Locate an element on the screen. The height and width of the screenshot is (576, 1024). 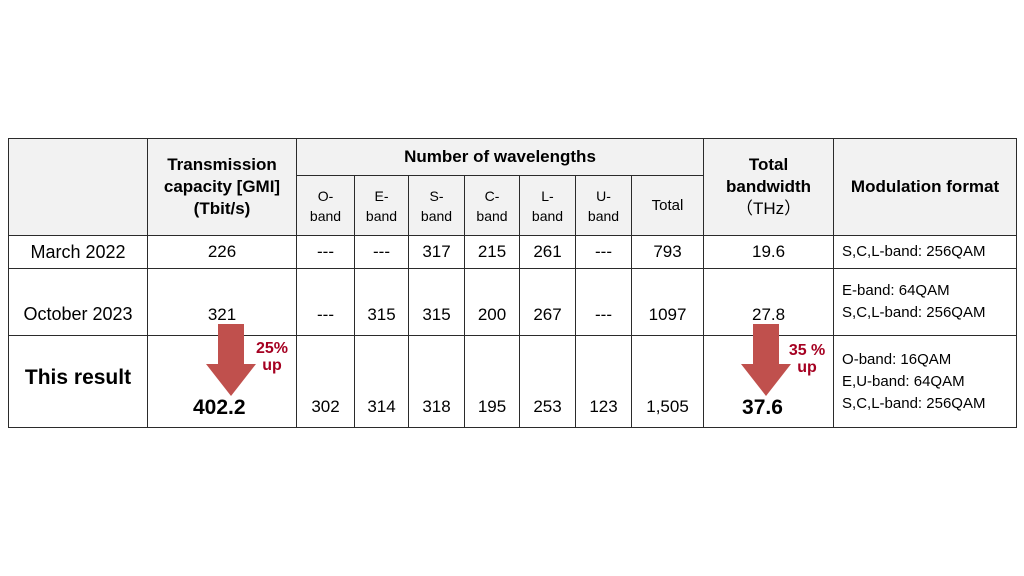
band-c-line1: C- is located at coordinates (492, 195).